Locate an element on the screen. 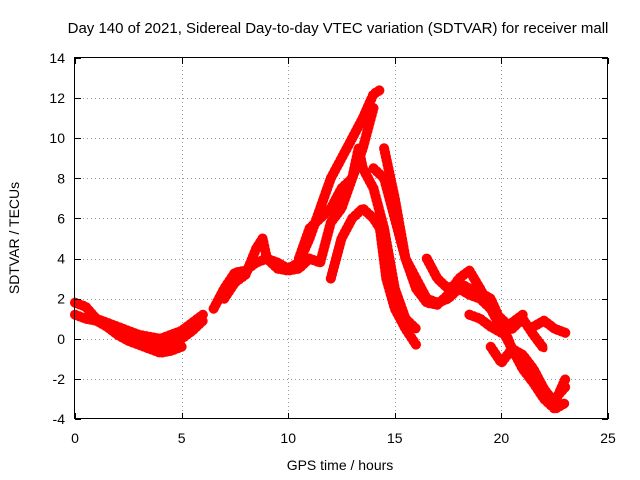 The height and width of the screenshot is (480, 640). y-tick-label: 12 is located at coordinates (57, 98).